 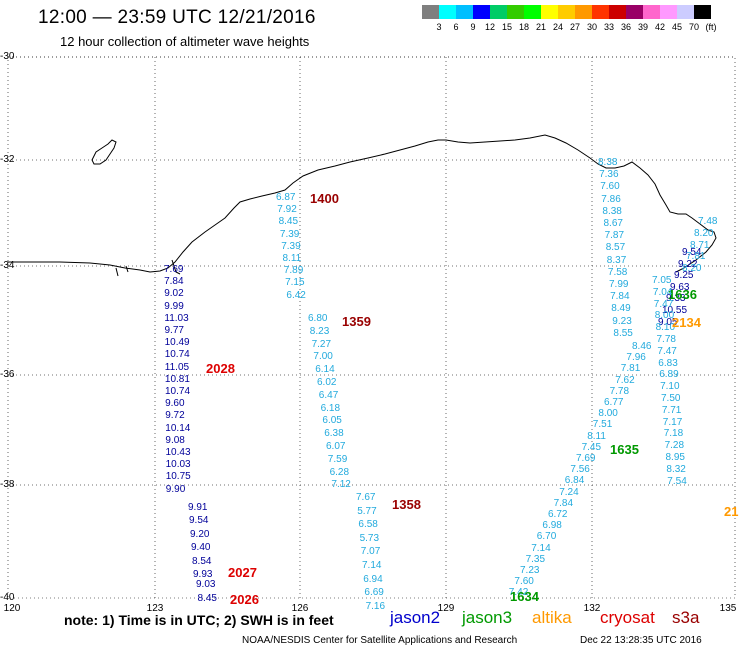 I want to click on swh-value: 7.14, so click(x=541, y=548).